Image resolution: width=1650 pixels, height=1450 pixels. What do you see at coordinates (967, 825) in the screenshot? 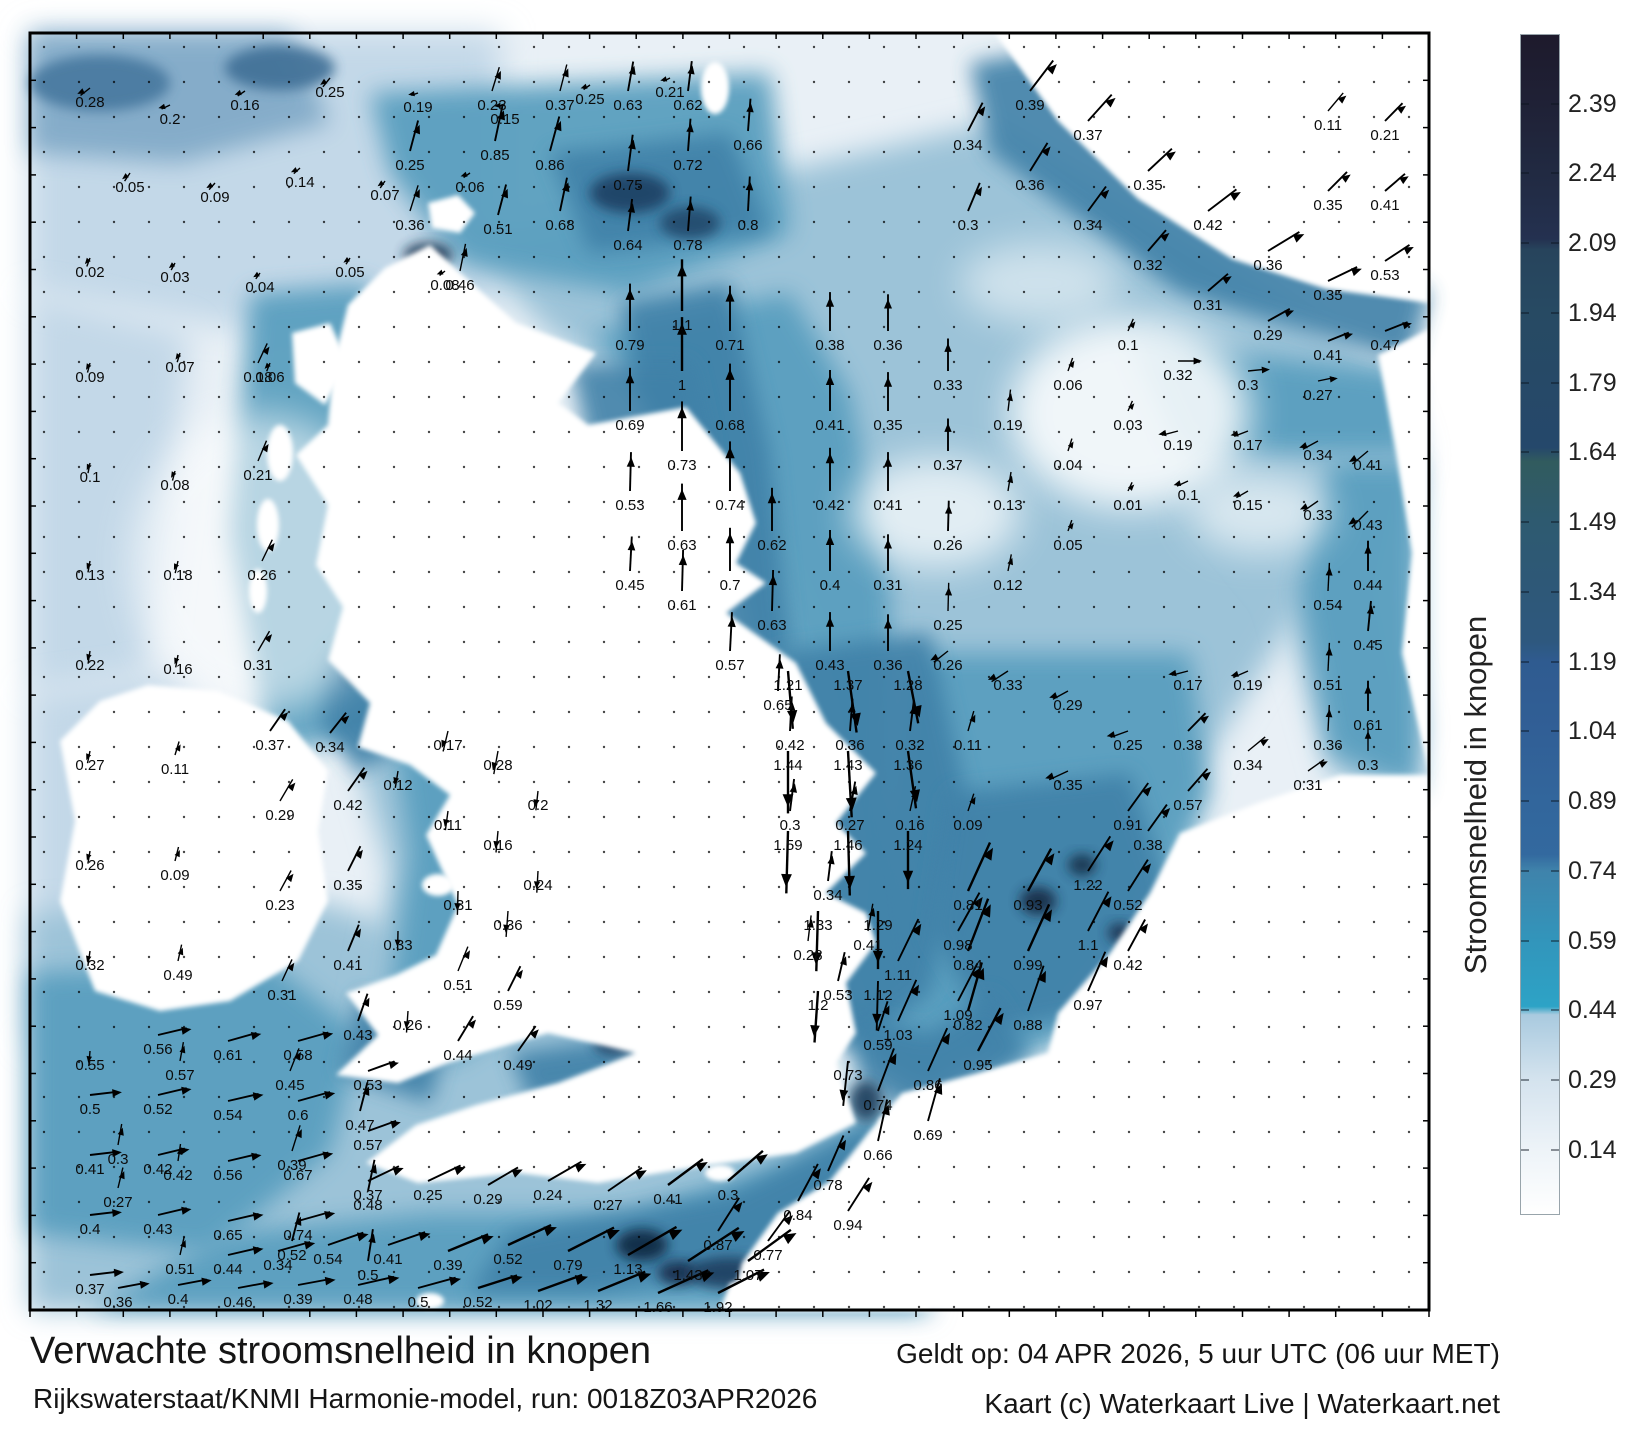
I see `svg-text: 0.09` at bounding box center [967, 825].